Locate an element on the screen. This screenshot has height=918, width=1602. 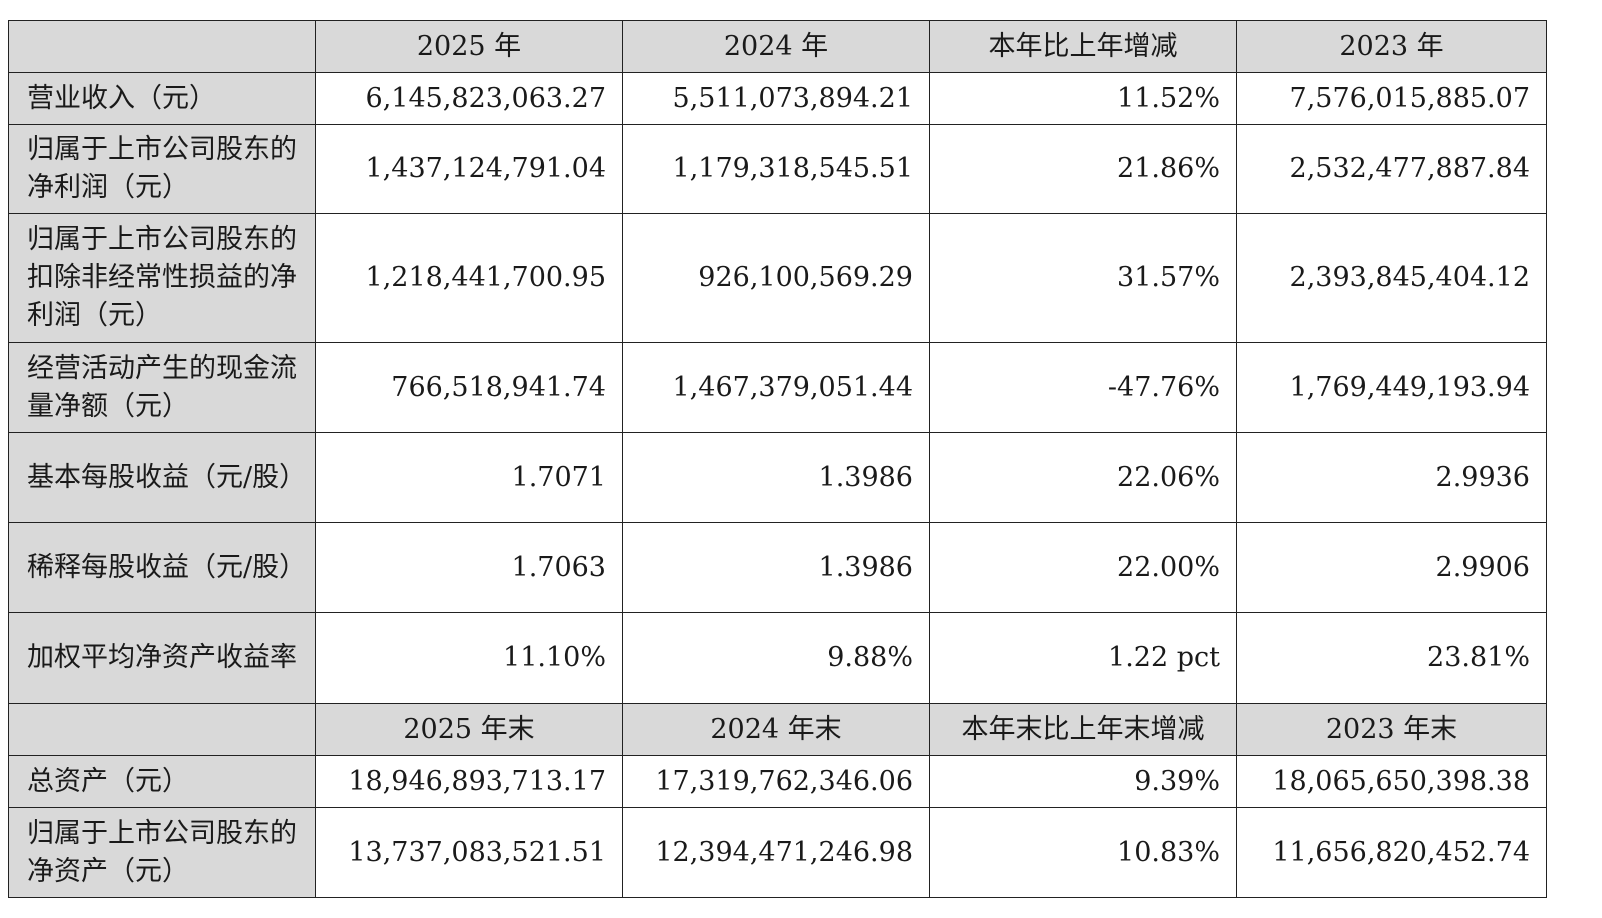
row-label: 基本每股收益（元/股） is located at coordinates (162, 477).